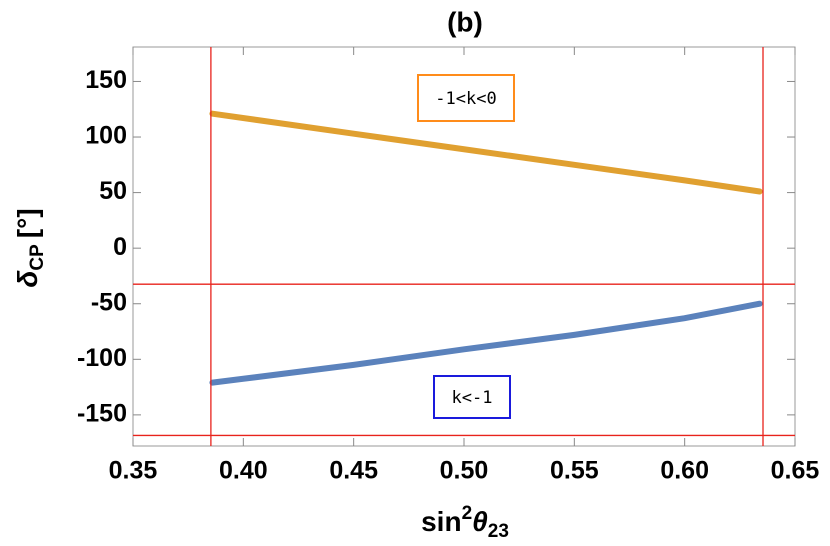  What do you see at coordinates (113, 191) in the screenshot?
I see `y-tick-label: 50` at bounding box center [113, 191].